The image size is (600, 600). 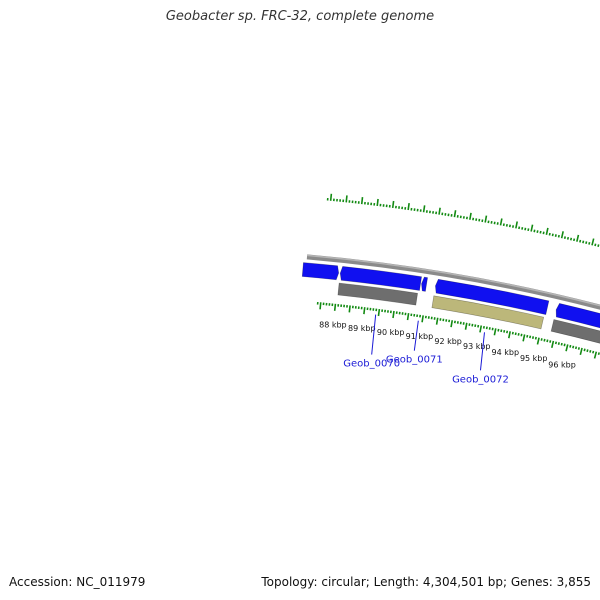 What do you see at coordinates (362, 328) in the screenshot?
I see `scale-label: 89 kbp` at bounding box center [362, 328].